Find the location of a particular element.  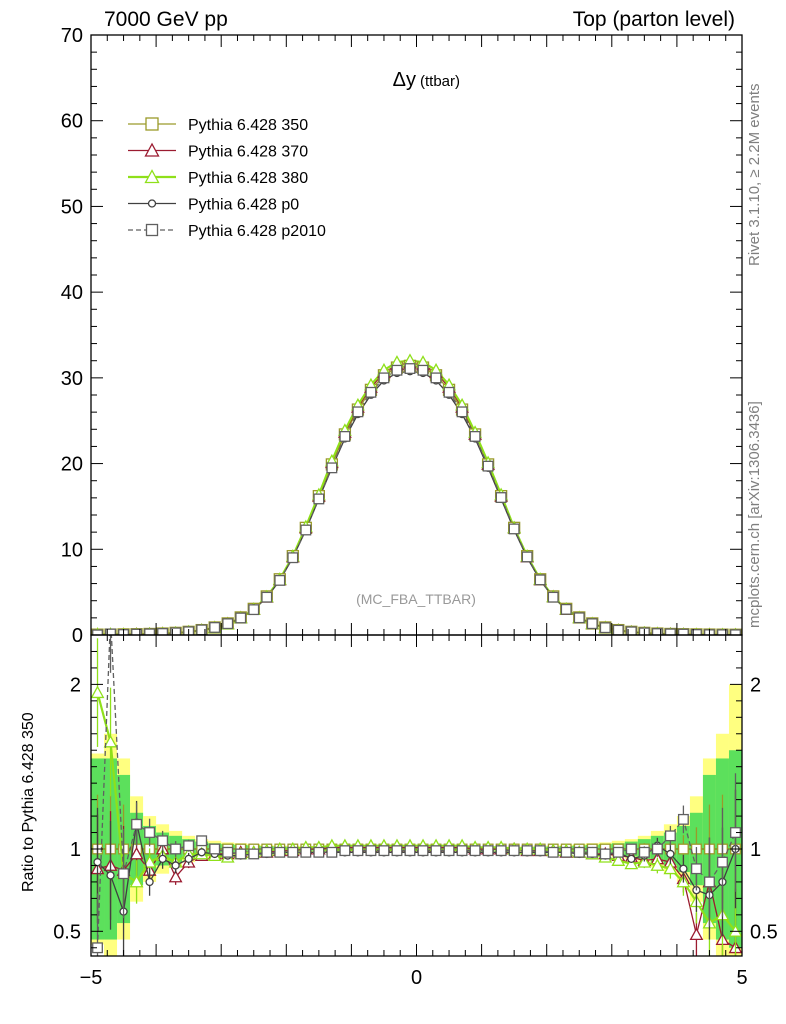

legend-label-s370: Pythia 6.428 370 is located at coordinates (248, 152).